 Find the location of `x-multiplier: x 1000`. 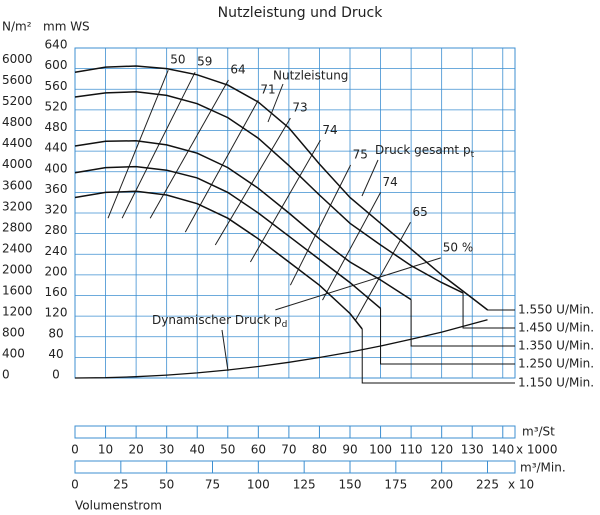

x-multiplier: x 1000 is located at coordinates (536, 450).